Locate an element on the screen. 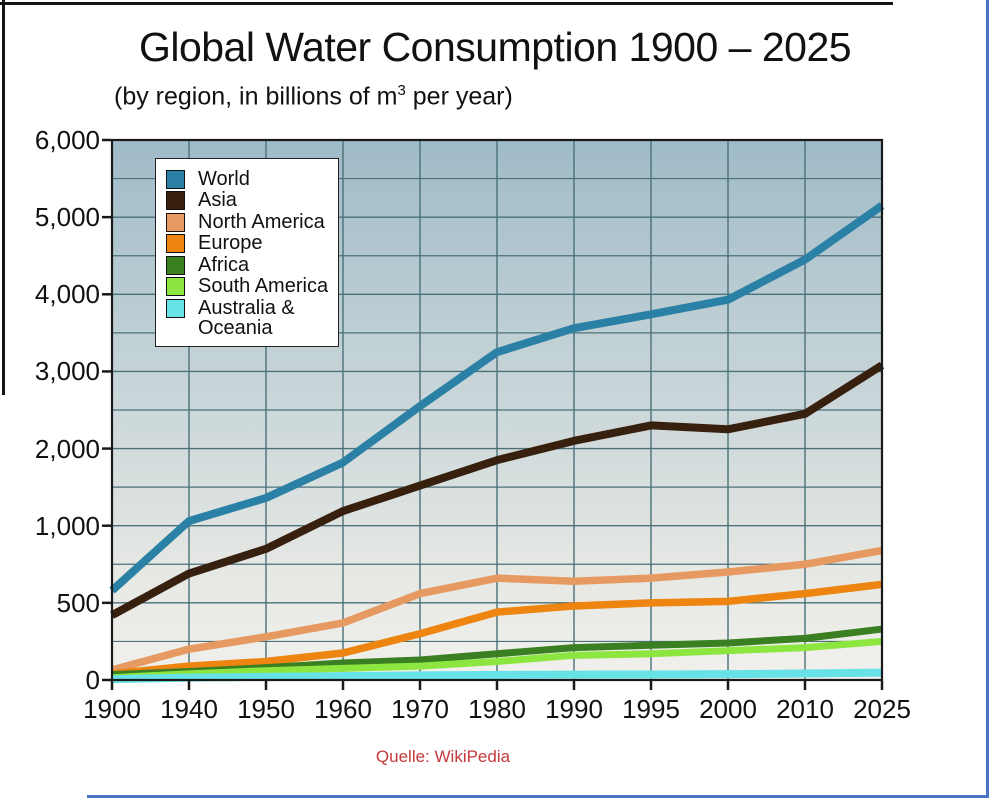 The image size is (999, 809). y-axis-label-4000: 4,000 is located at coordinates (67, 294).